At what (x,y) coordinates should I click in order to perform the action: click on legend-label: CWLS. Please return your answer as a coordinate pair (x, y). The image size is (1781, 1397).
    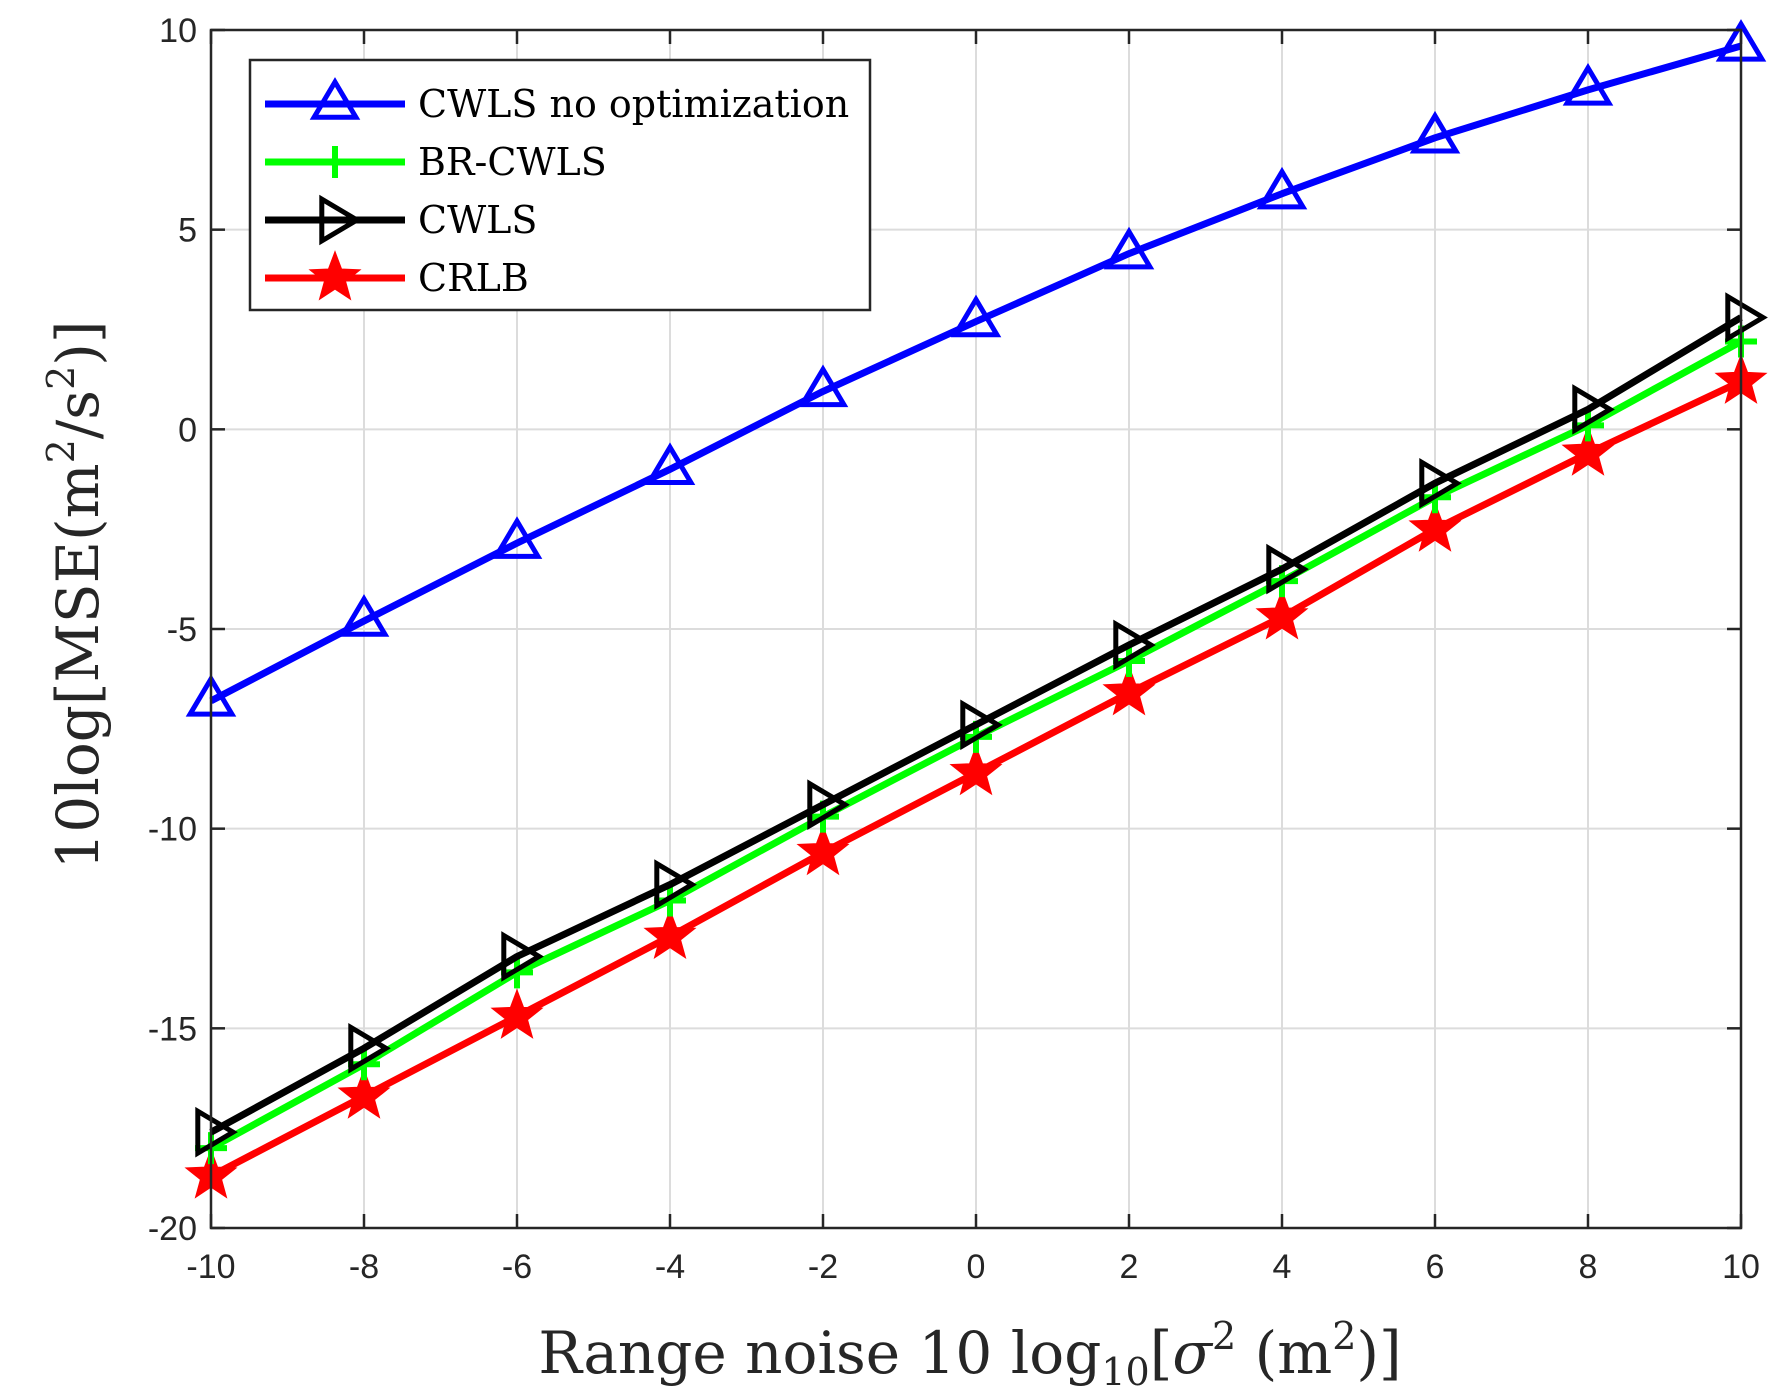
    Looking at the image, I should click on (477, 220).